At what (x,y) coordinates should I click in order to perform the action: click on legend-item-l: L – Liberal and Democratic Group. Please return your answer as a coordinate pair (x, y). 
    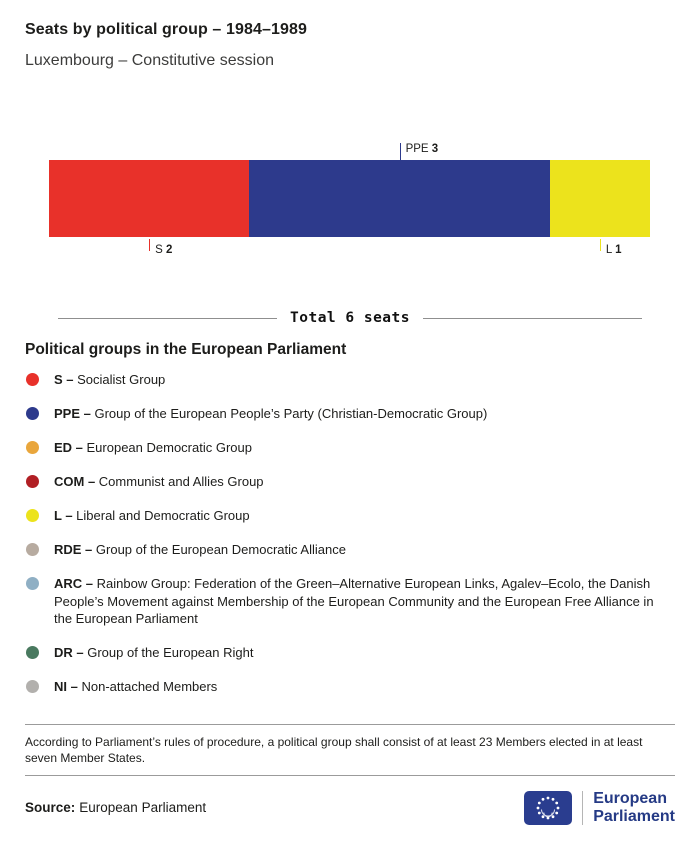
    Looking at the image, I should click on (350, 516).